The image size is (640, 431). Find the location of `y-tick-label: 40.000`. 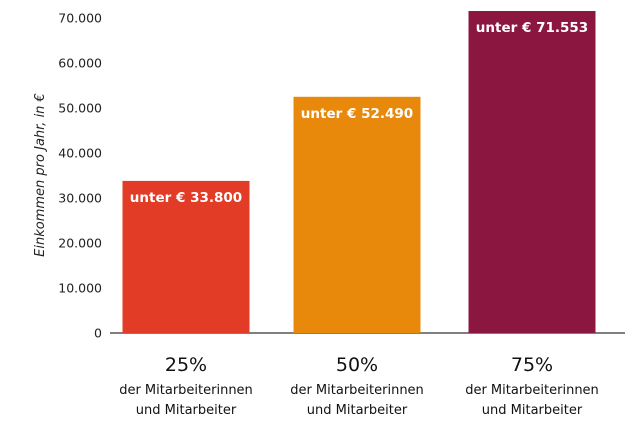

y-tick-label: 40.000 is located at coordinates (80, 153).